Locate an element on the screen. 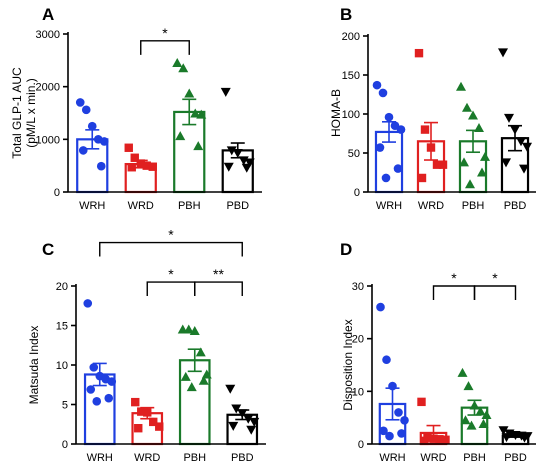  significance-label: * is located at coordinates (171, 274).